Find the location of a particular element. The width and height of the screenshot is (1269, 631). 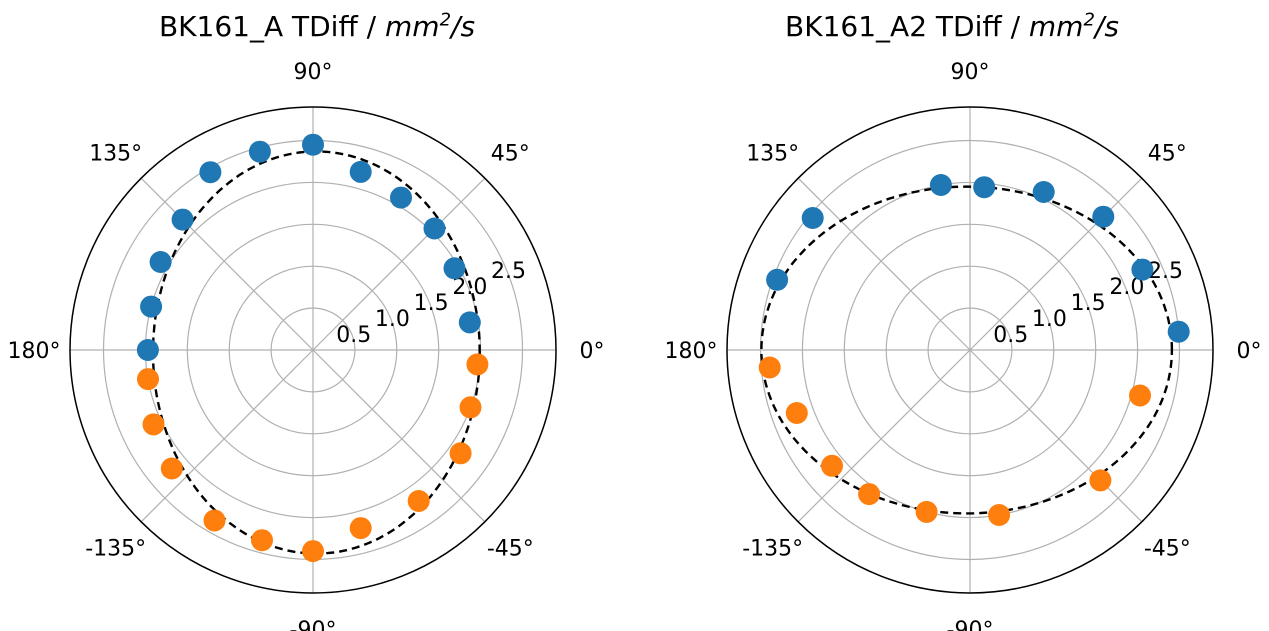

radial-tick-label: 2.0 is located at coordinates (469, 287).